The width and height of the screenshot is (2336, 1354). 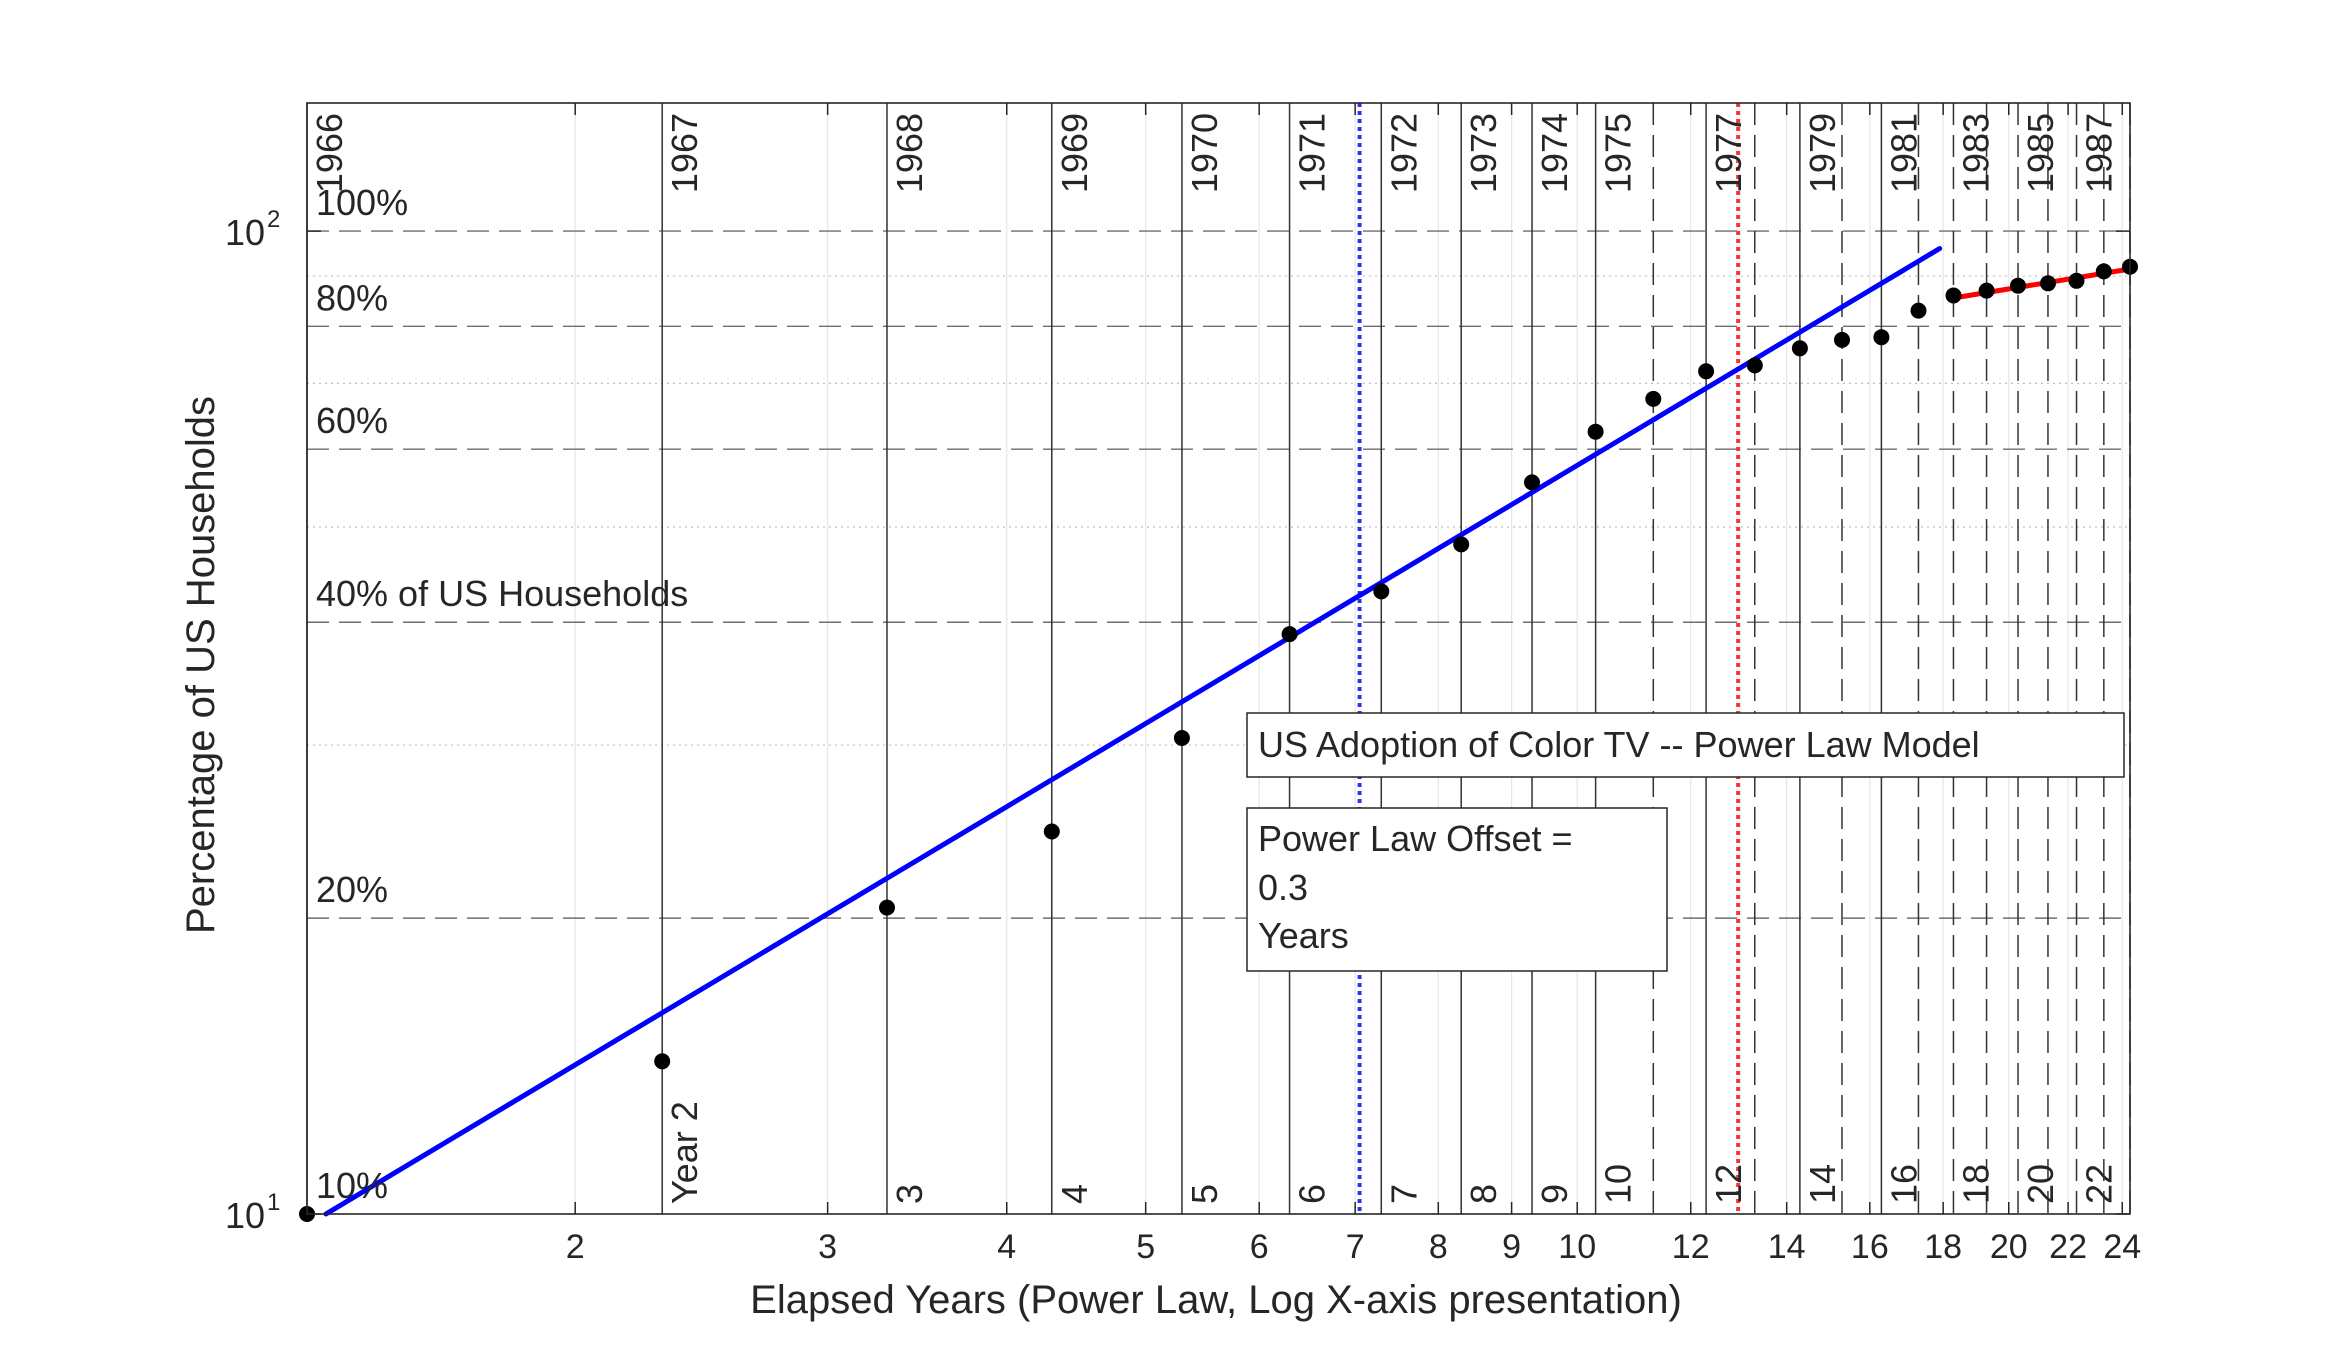 What do you see at coordinates (1870, 1247) in the screenshot?
I see `x-tick-label: 16` at bounding box center [1870, 1247].